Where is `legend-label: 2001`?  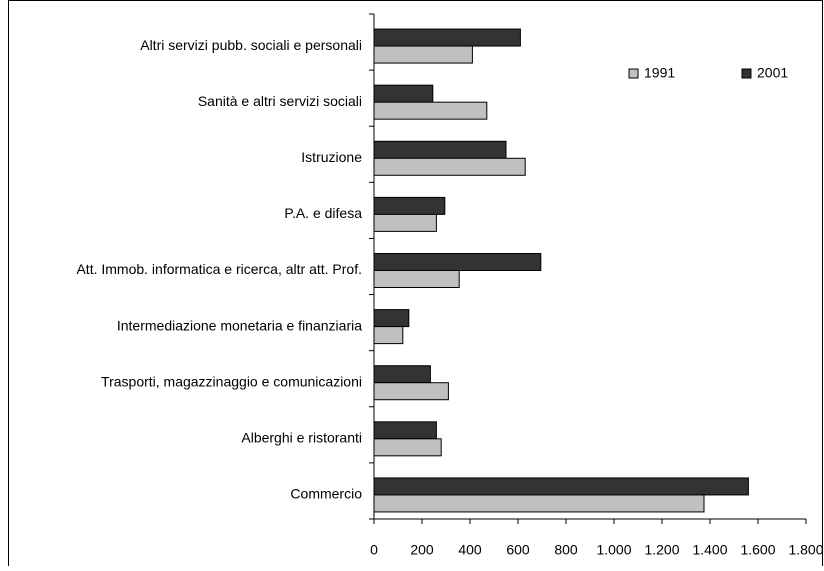
legend-label: 2001 is located at coordinates (772, 73).